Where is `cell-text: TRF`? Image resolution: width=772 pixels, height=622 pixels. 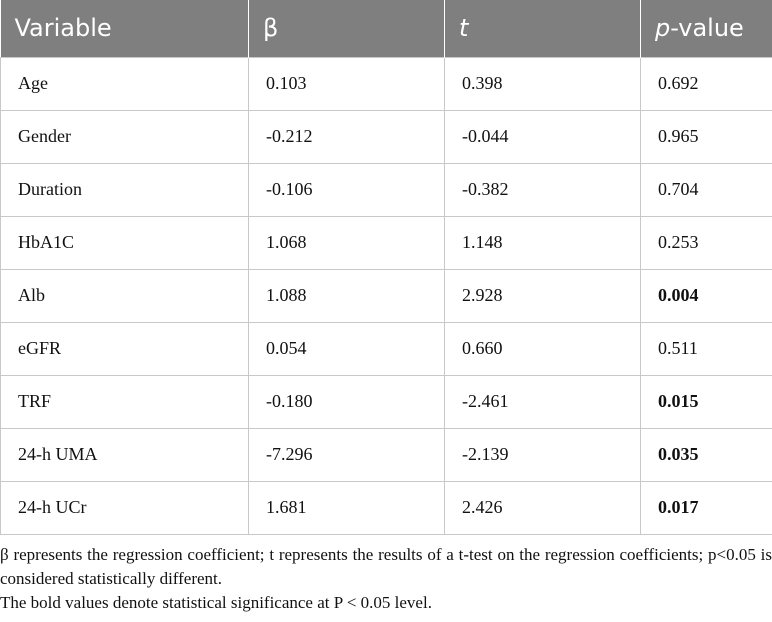 cell-text: TRF is located at coordinates (35, 401).